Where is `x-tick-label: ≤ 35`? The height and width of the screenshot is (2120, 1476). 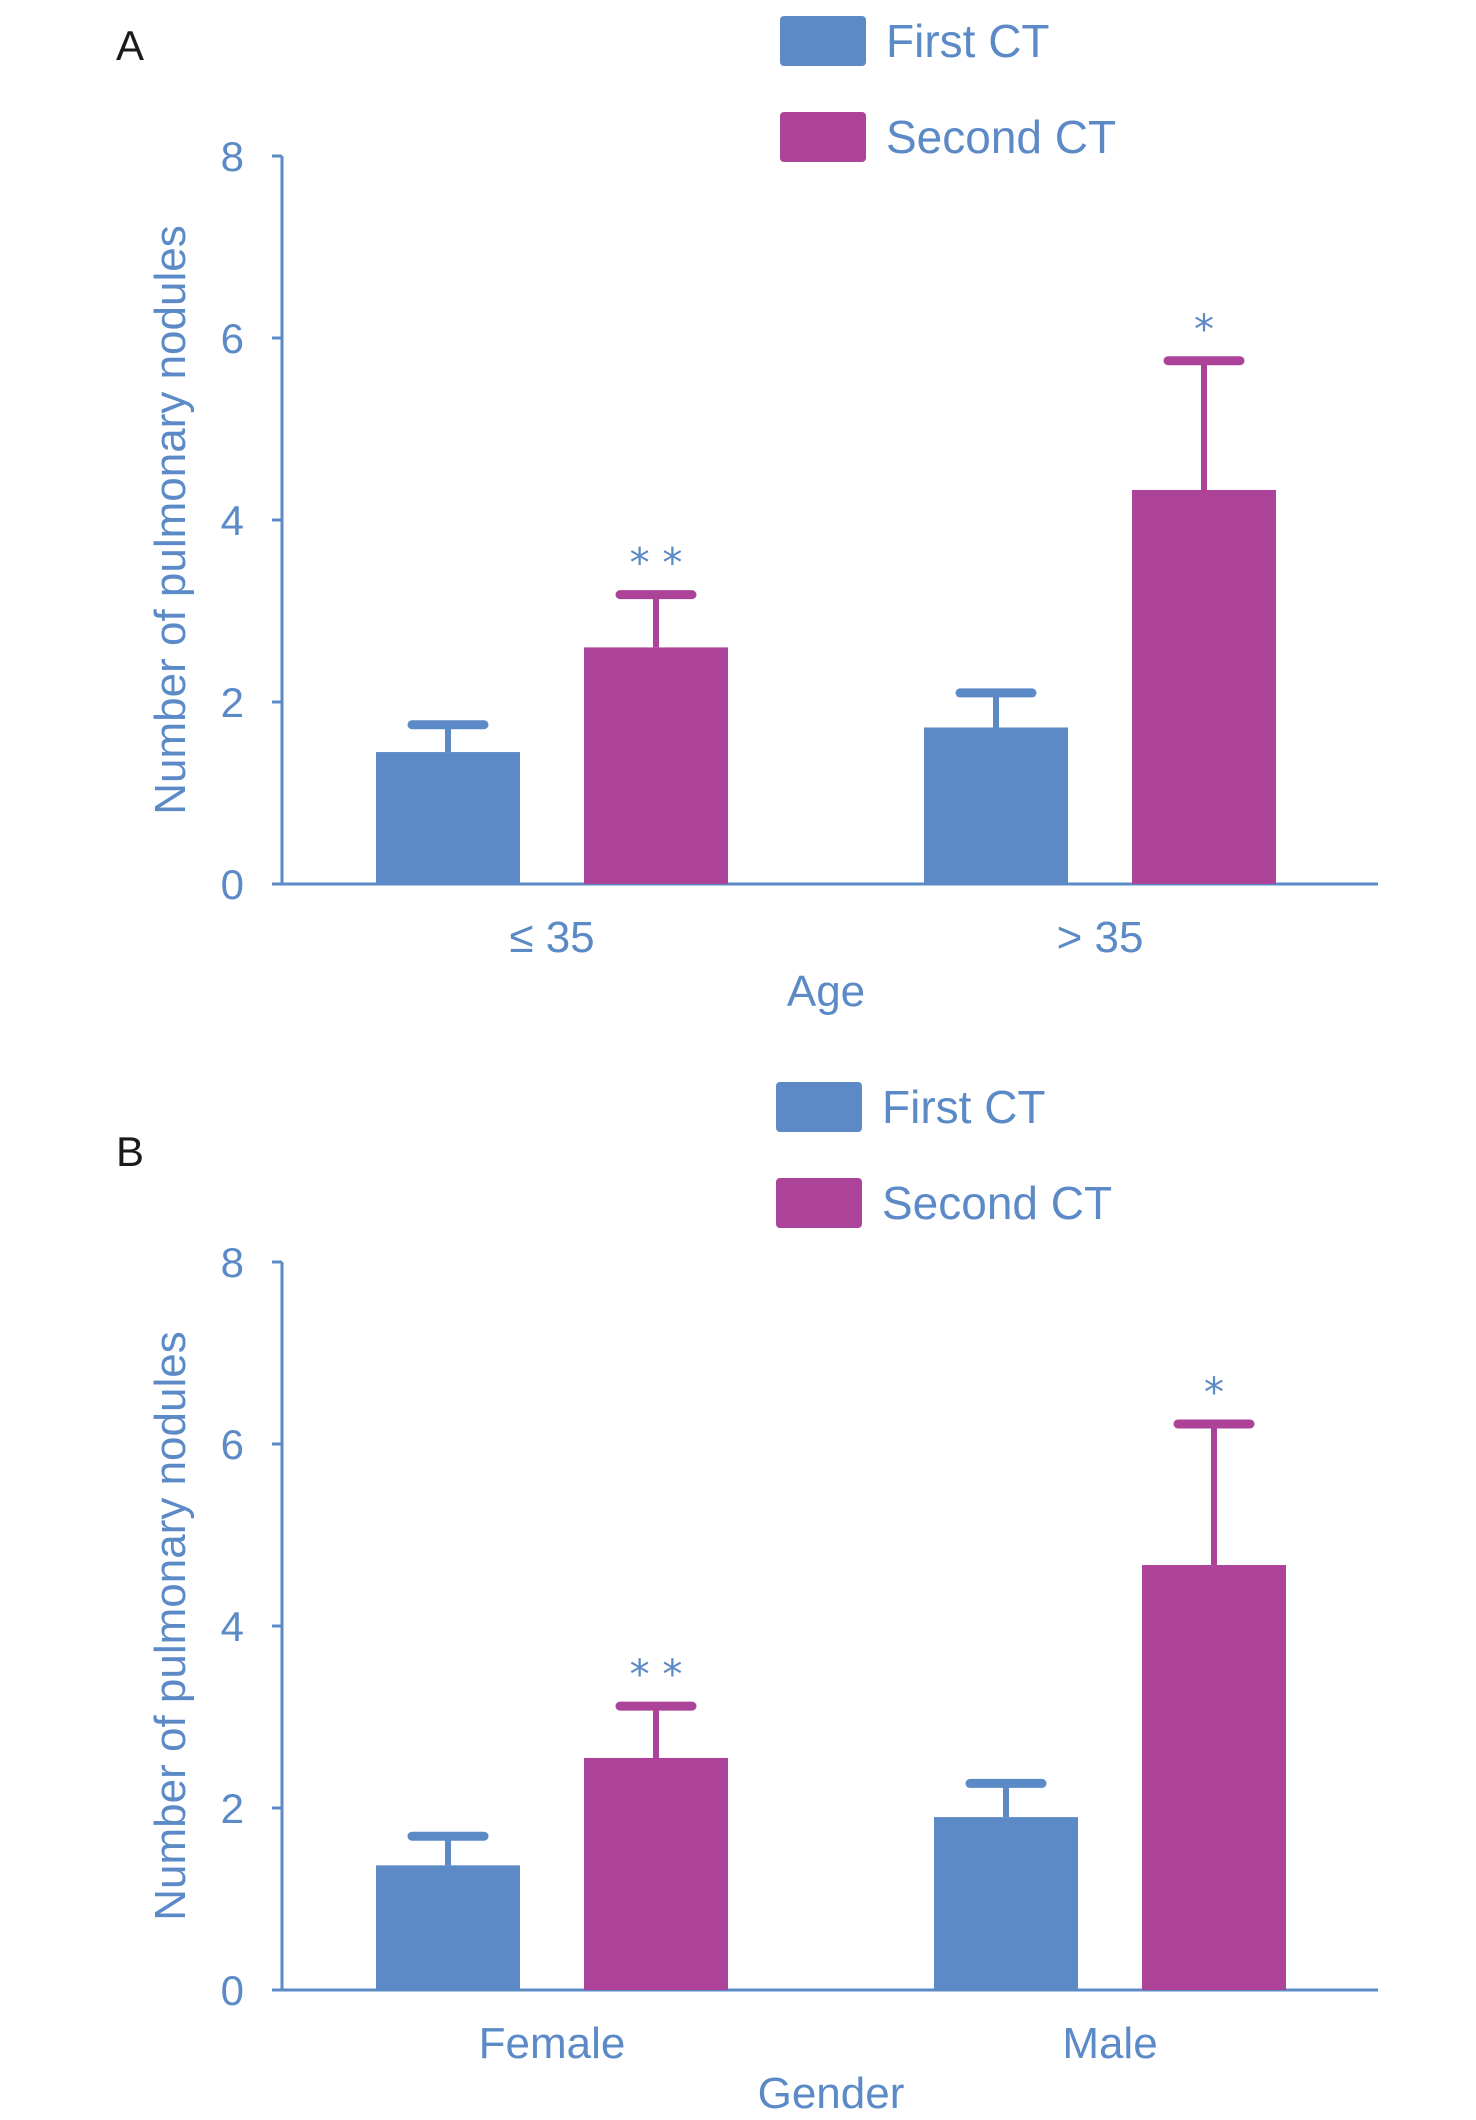
x-tick-label: ≤ 35 is located at coordinates (551, 937).